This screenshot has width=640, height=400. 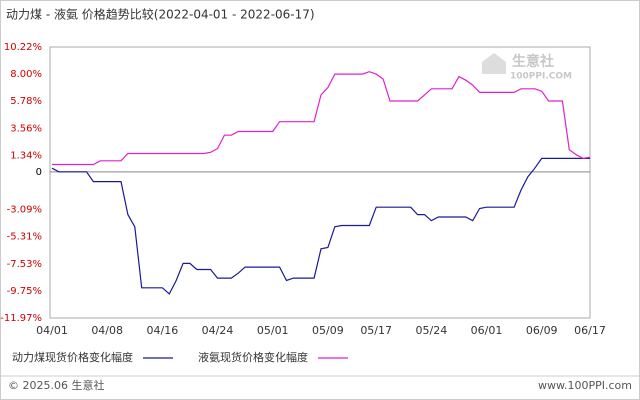 What do you see at coordinates (253, 357) in the screenshot?
I see `legend-label: 液氨现货价格变化幅度` at bounding box center [253, 357].